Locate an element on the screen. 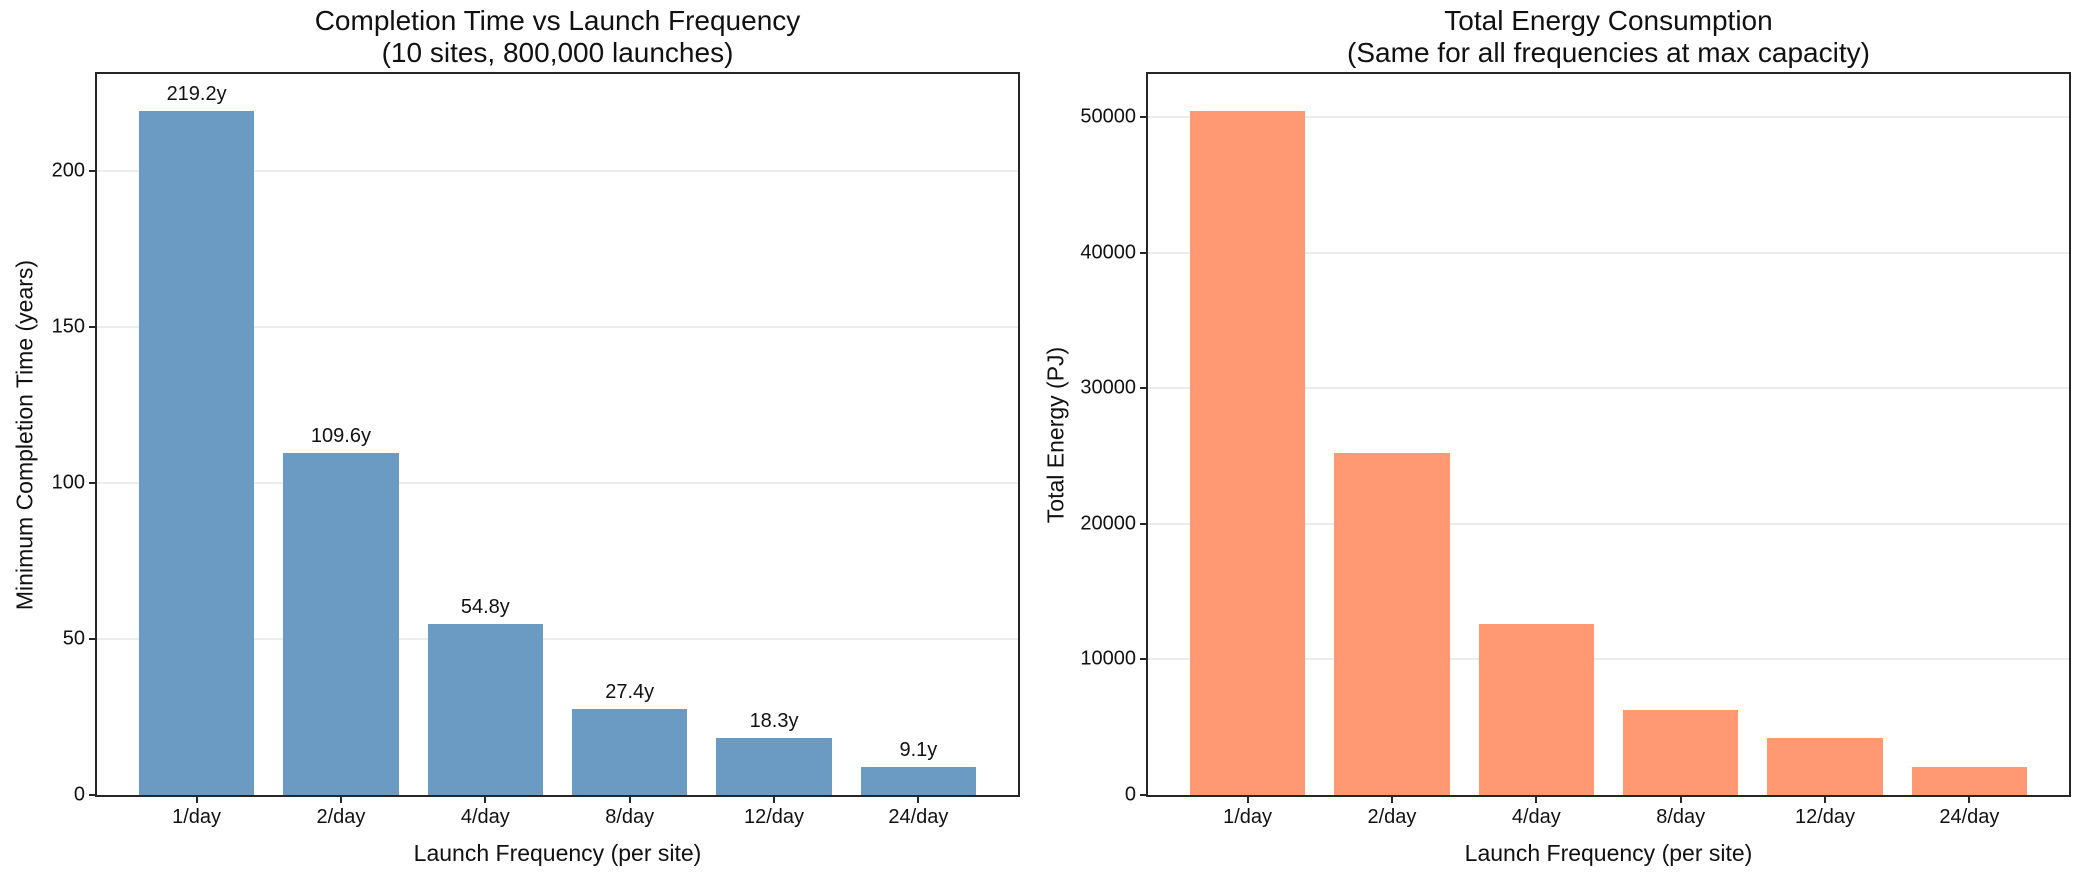 This screenshot has width=2085, height=877. y-tick-label: 150 is located at coordinates (68, 326).